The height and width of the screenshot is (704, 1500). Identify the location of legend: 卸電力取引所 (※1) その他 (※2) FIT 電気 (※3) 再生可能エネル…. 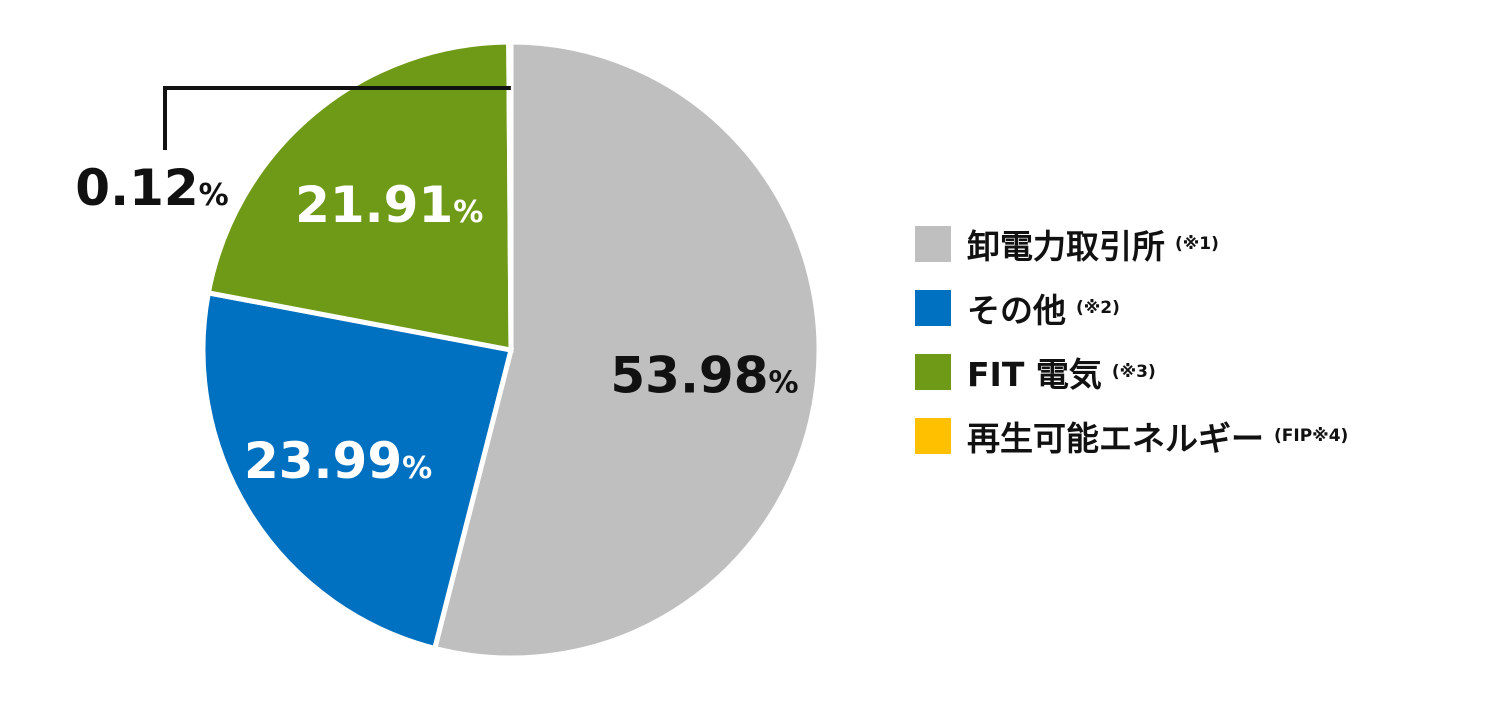
(1131, 353).